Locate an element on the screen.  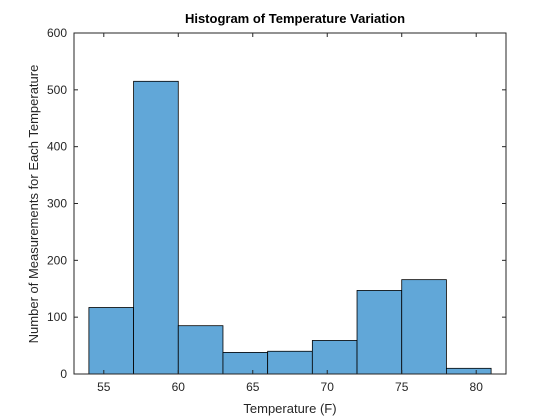
x-tick-label: 80 is located at coordinates (477, 387).